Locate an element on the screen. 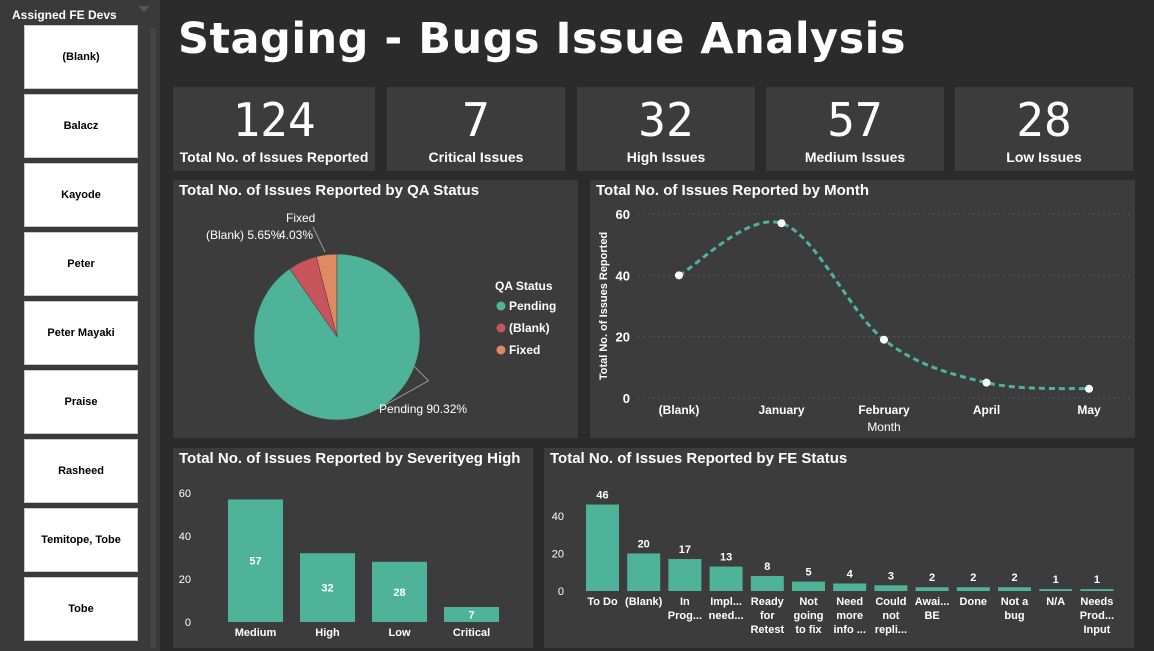 Image resolution: width=1154 pixels, height=651 pixels. x-tick-label: To Do is located at coordinates (602, 602).